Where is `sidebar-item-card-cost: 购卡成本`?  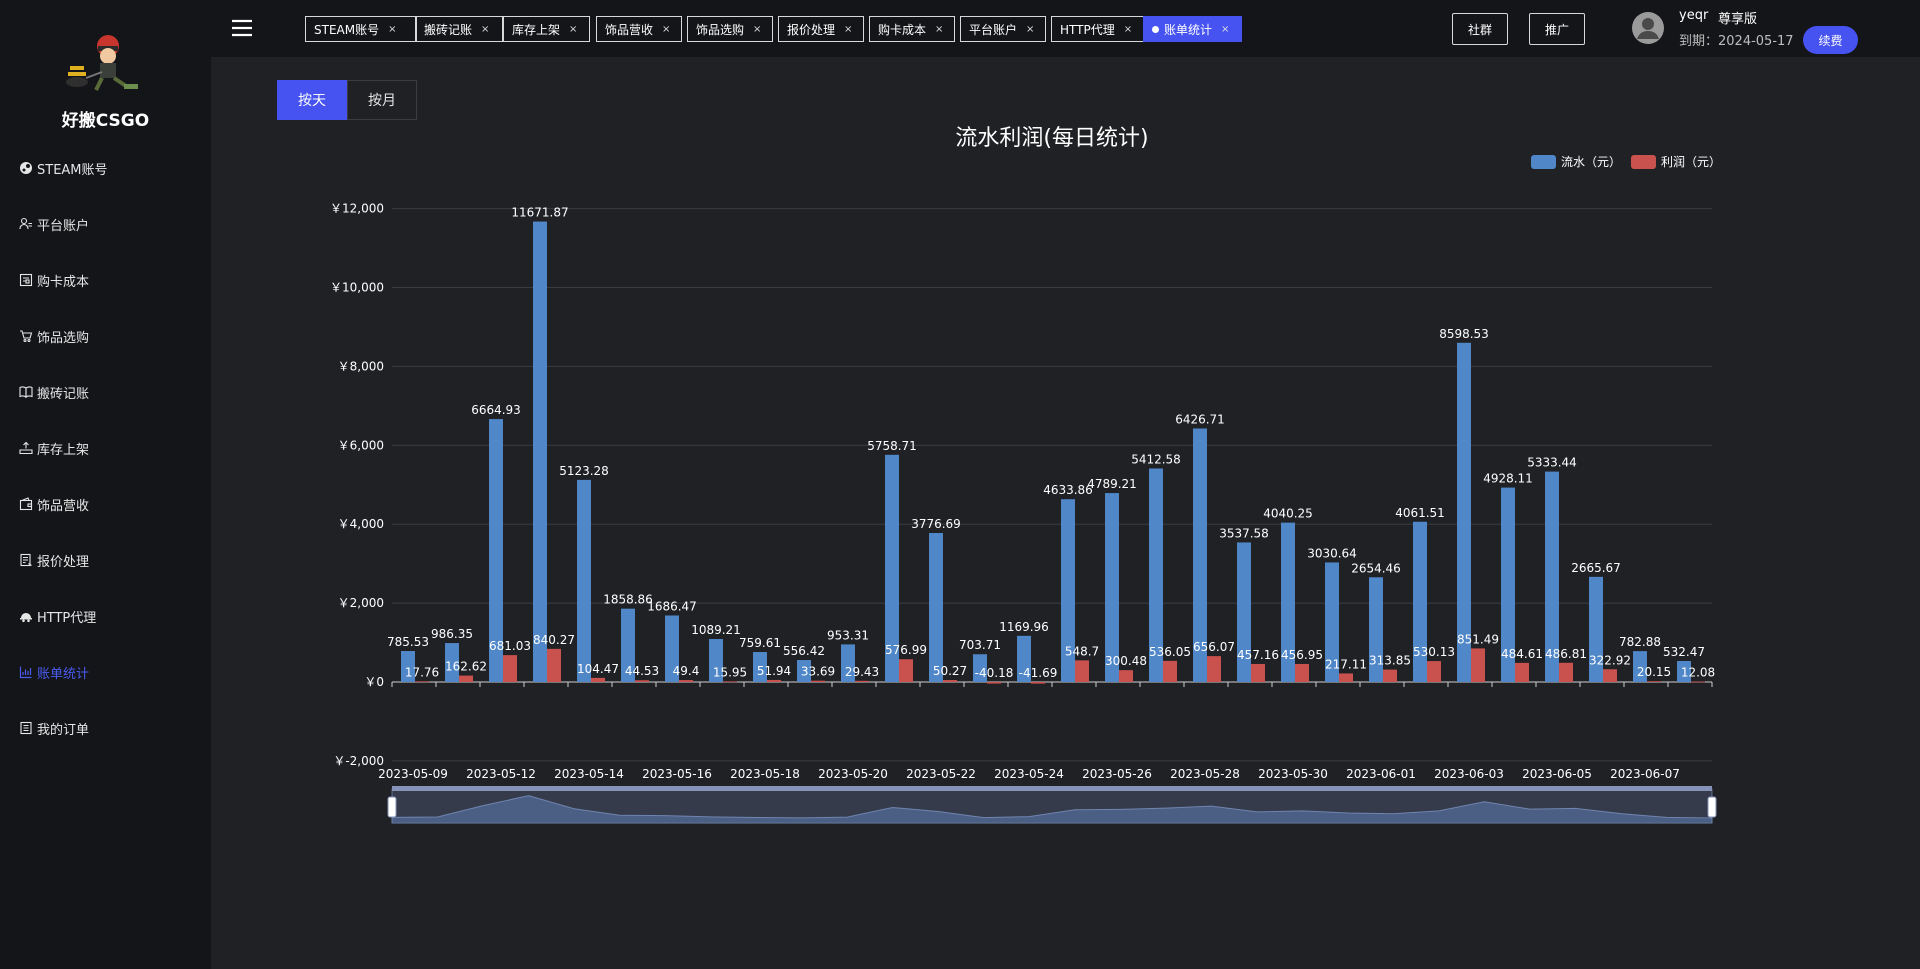
sidebar-item-card-cost: 购卡成本 is located at coordinates (54, 280).